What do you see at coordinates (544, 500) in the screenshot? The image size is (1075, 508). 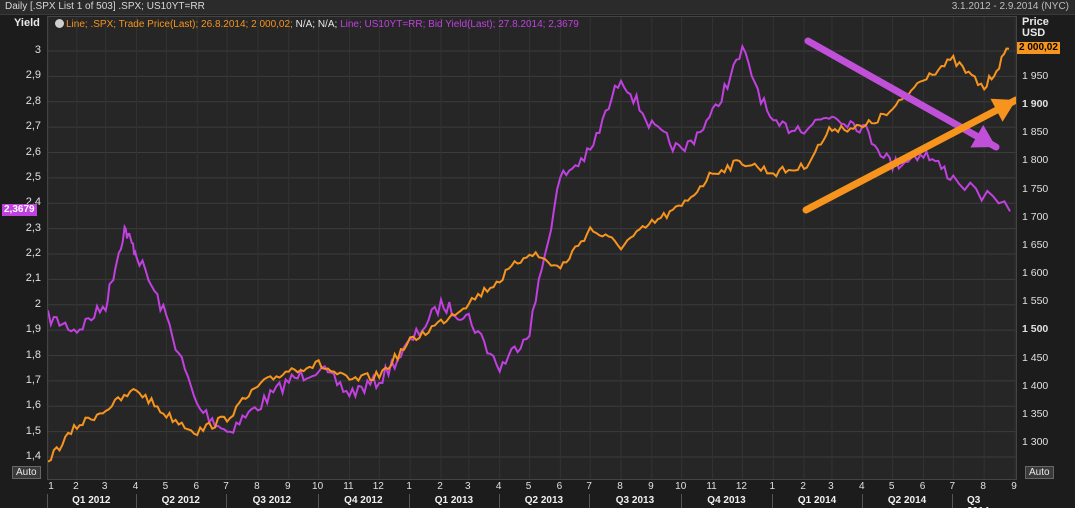 I see `quarter-label: Q2 2013` at bounding box center [544, 500].